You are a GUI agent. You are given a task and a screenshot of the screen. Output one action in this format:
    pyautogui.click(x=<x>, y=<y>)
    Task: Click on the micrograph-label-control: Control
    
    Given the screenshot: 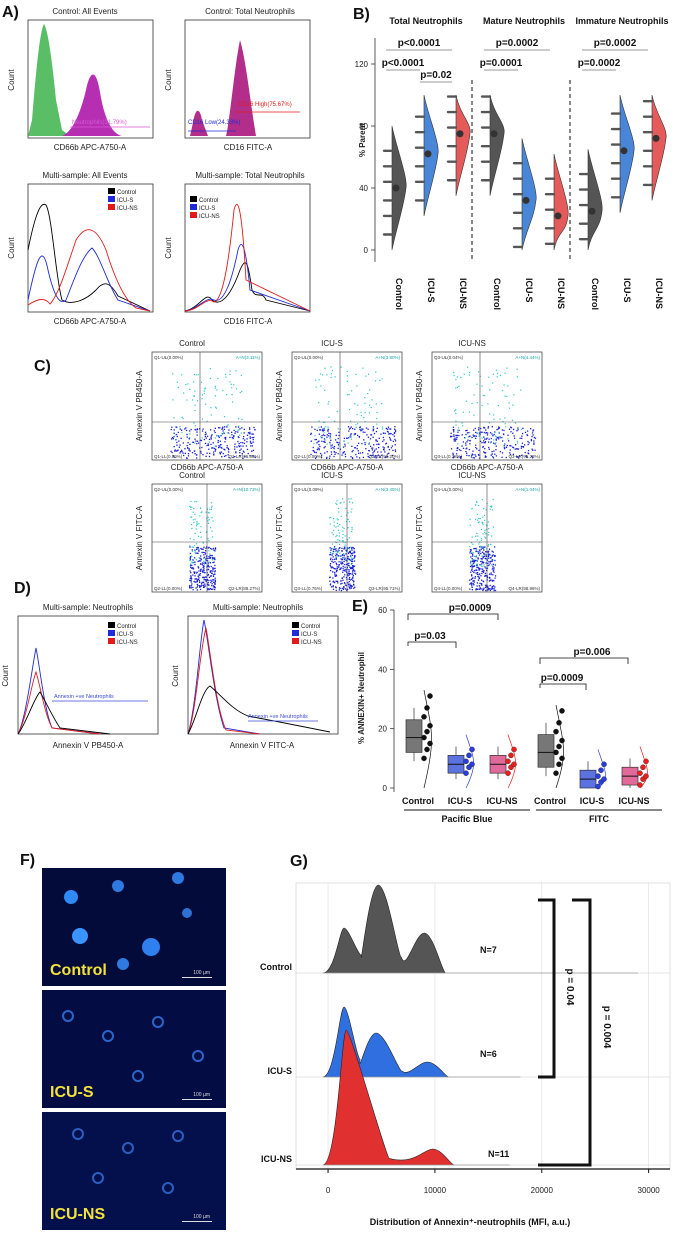 What is the action you would take?
    pyautogui.click(x=78, y=970)
    